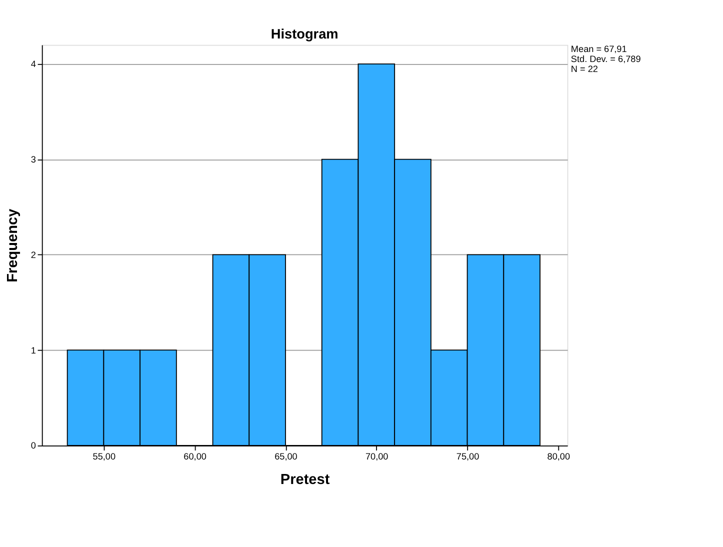  What do you see at coordinates (598, 49) in the screenshot?
I see `text: Mean = 67,91` at bounding box center [598, 49].